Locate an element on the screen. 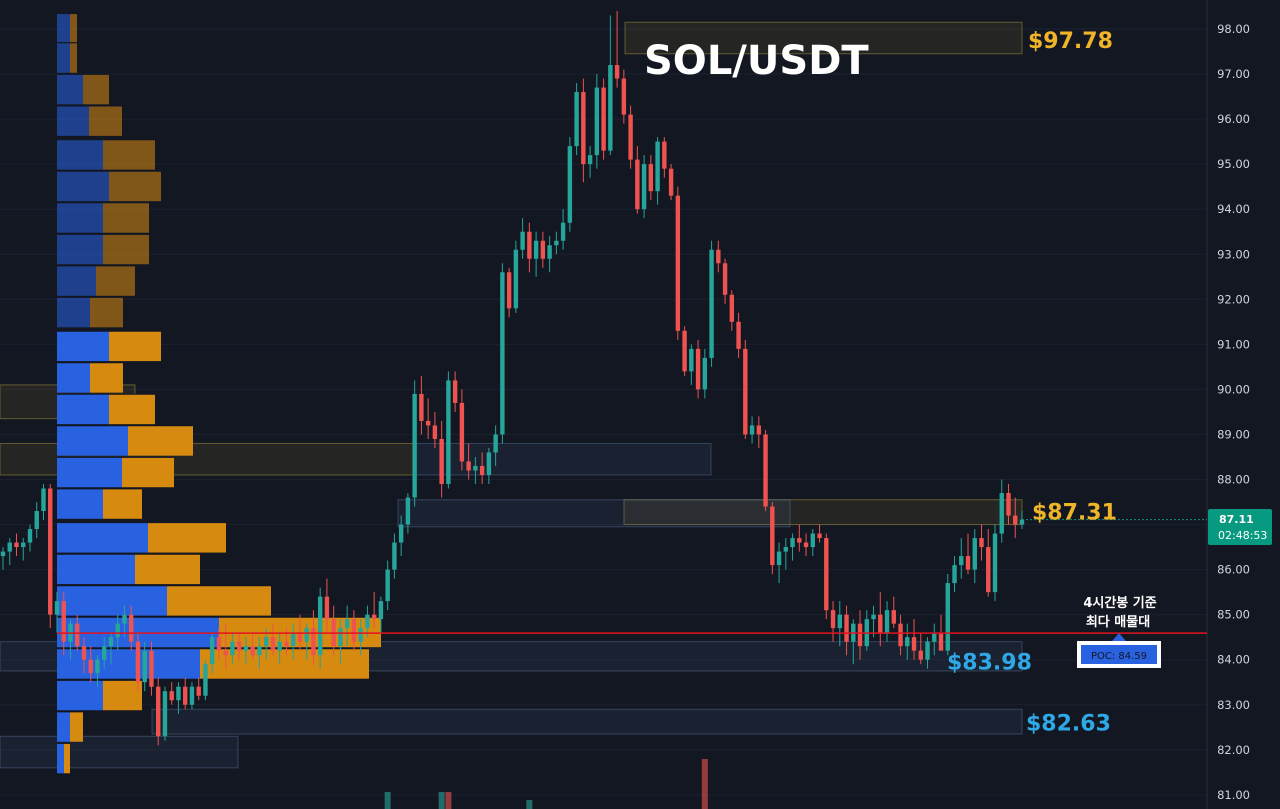 This screenshot has width=1280, height=809. poc-badge: POC: 84.59 is located at coordinates (1119, 654).